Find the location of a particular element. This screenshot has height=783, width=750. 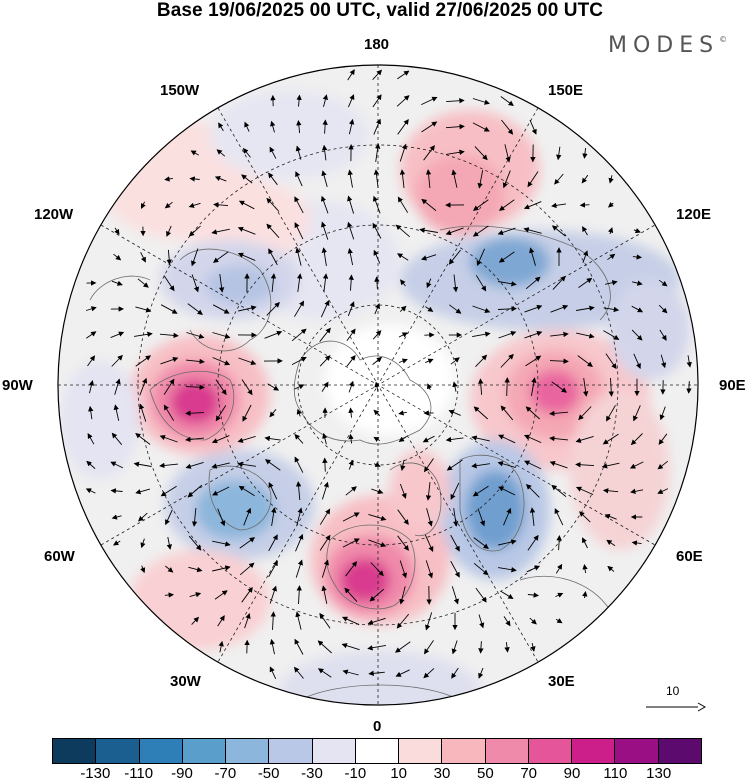

lon-label-90e: 90E is located at coordinates (732, 385).